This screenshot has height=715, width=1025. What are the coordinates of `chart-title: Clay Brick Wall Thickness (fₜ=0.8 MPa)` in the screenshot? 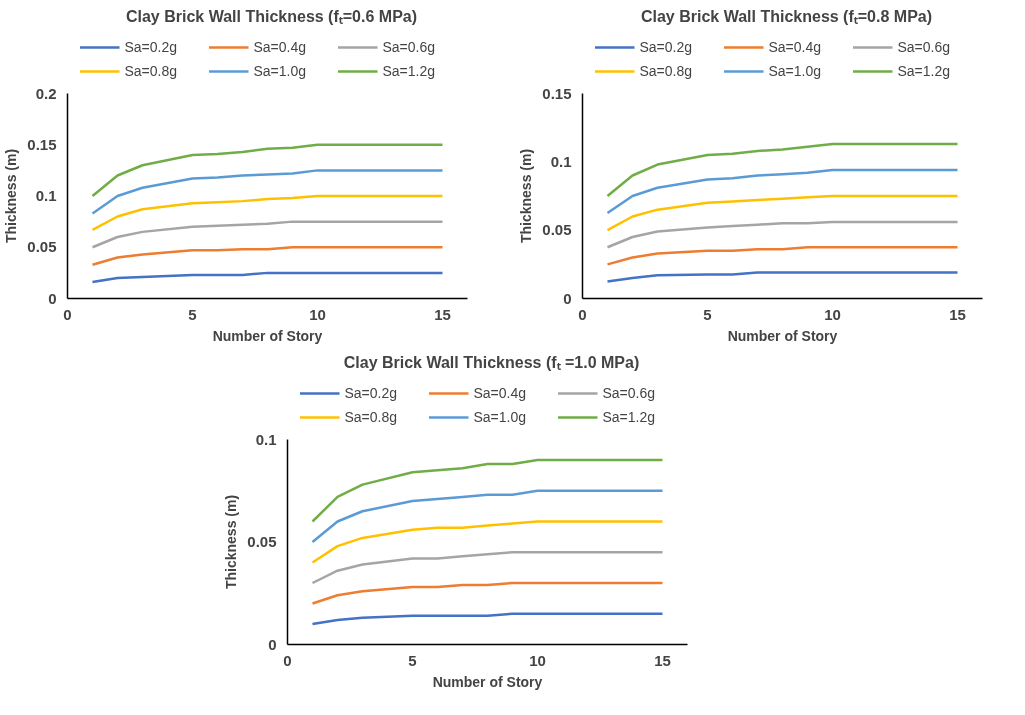 It's located at (786, 16).